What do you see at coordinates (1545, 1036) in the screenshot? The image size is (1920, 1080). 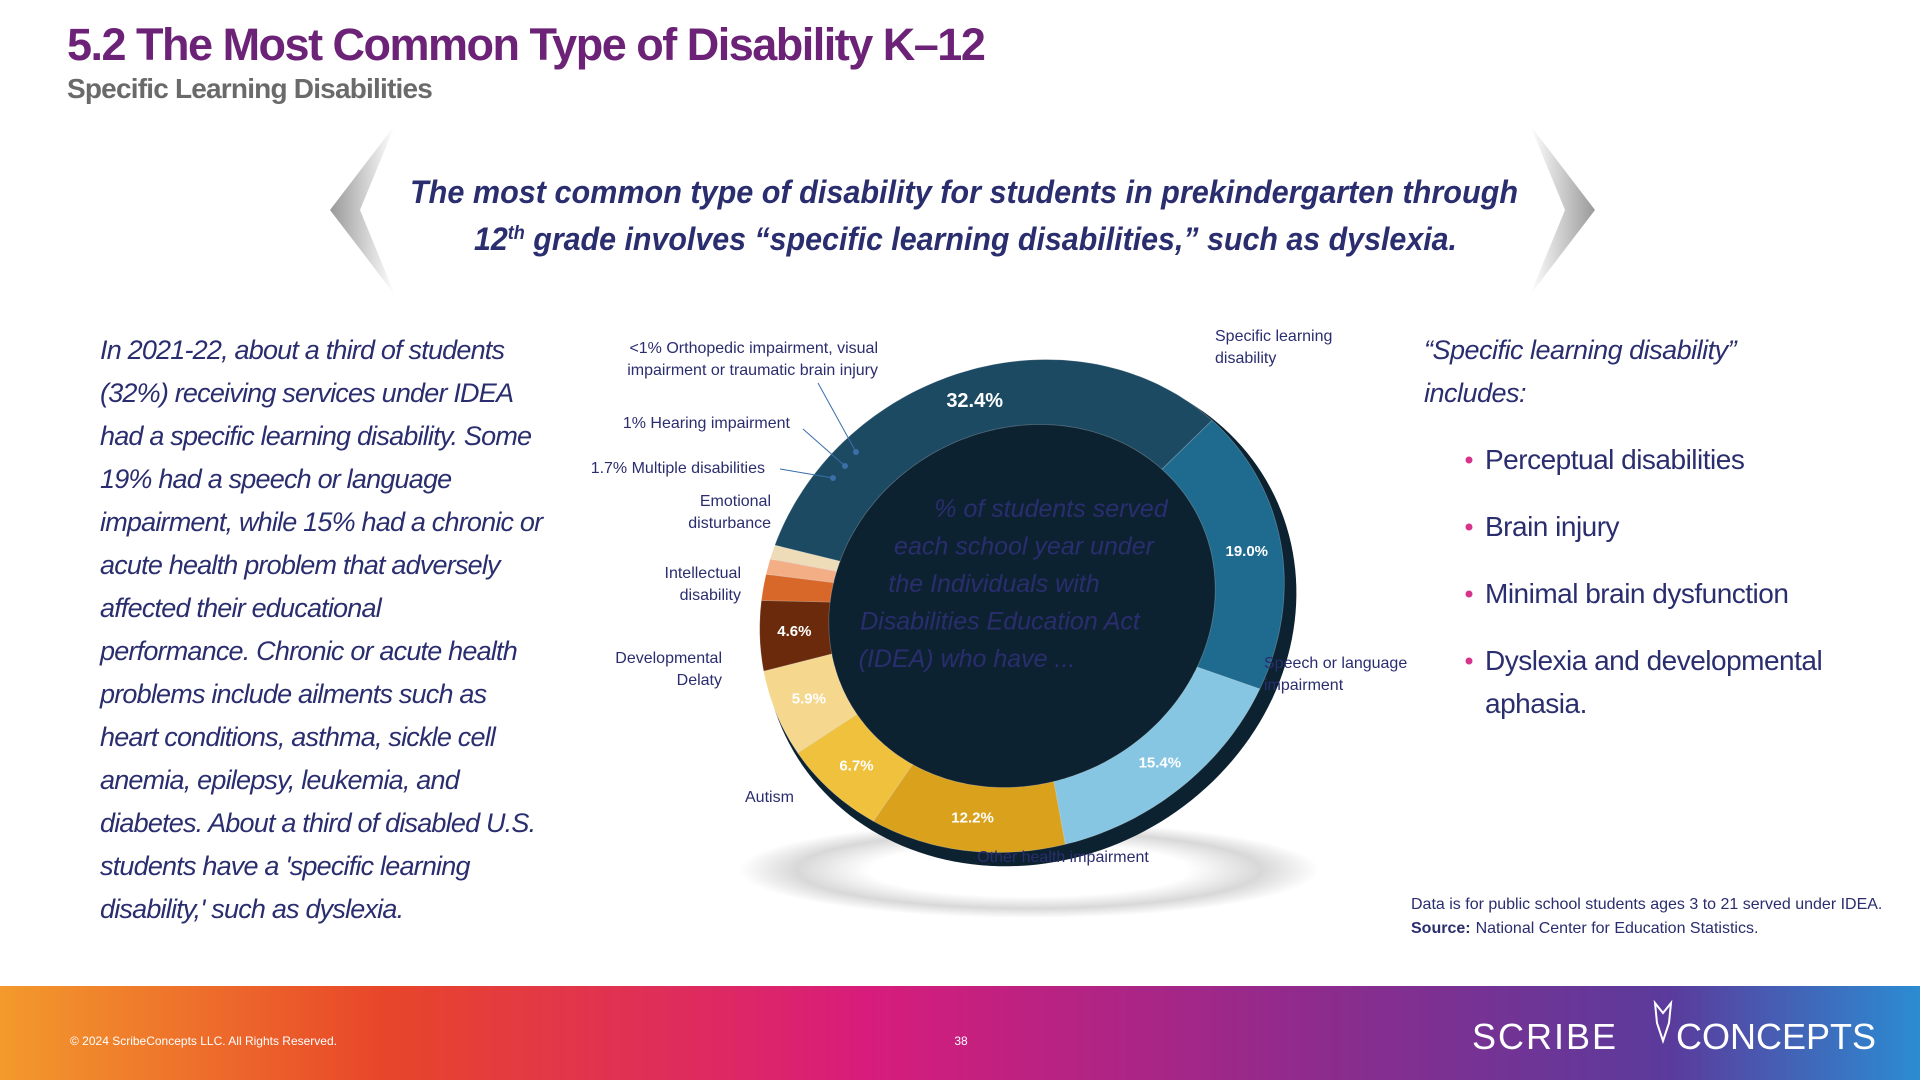 I see `logo-word: SCRIBE` at bounding box center [1545, 1036].